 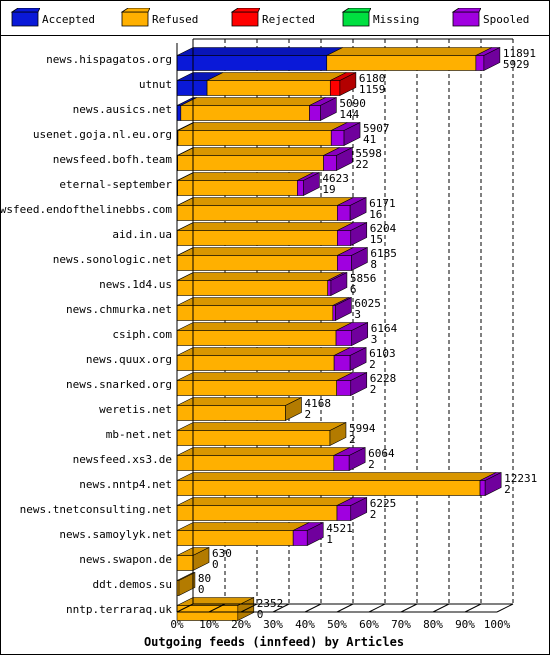 What do you see at coordinates (109, 59) in the screenshot?
I see `category-label: news.hispagatos.org` at bounding box center [109, 59].